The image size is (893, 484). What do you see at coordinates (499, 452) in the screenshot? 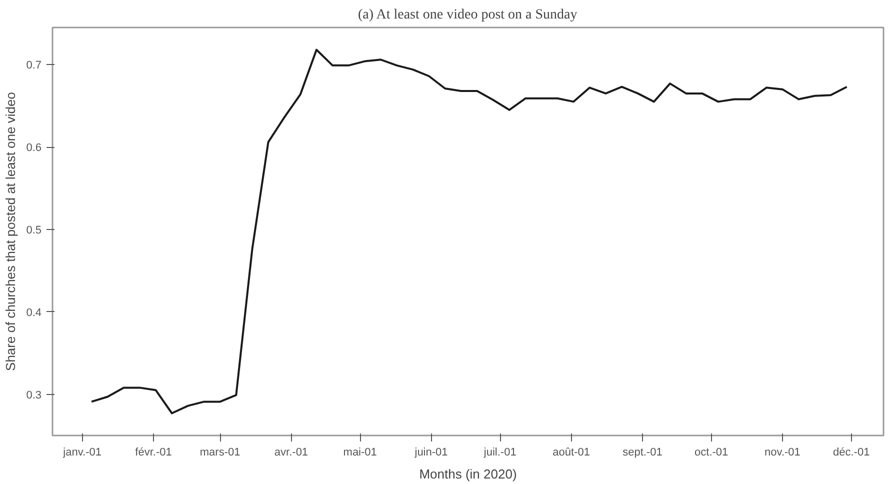
I see `x-tick-label: juil.-01` at bounding box center [499, 452].